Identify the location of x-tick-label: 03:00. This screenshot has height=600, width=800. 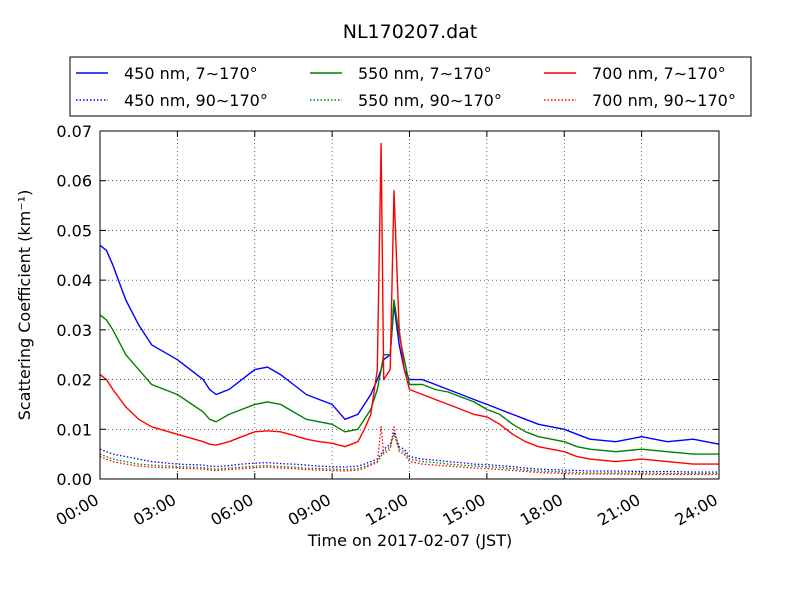
(154, 510).